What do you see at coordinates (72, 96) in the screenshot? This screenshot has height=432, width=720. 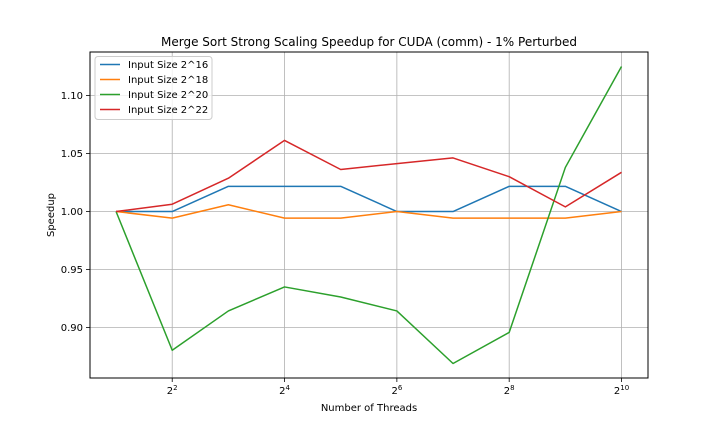 I see `y-tick-label: 1.10` at bounding box center [72, 96].